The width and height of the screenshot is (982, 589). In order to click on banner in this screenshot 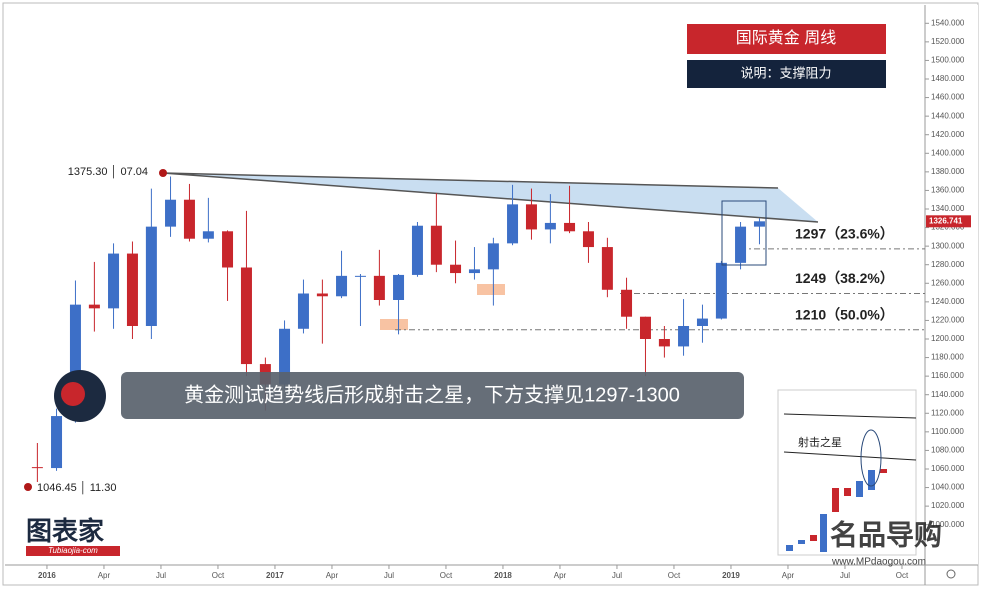, I will do `click(432, 395)`.